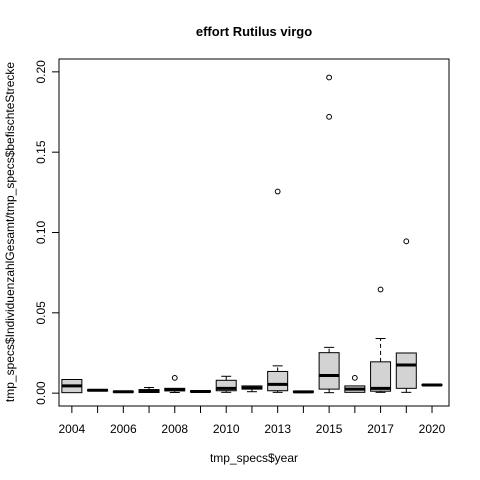 This screenshot has height=480, width=480. Describe the element at coordinates (41, 72) in the screenshot. I see `y-tick-label: 0.20` at that location.